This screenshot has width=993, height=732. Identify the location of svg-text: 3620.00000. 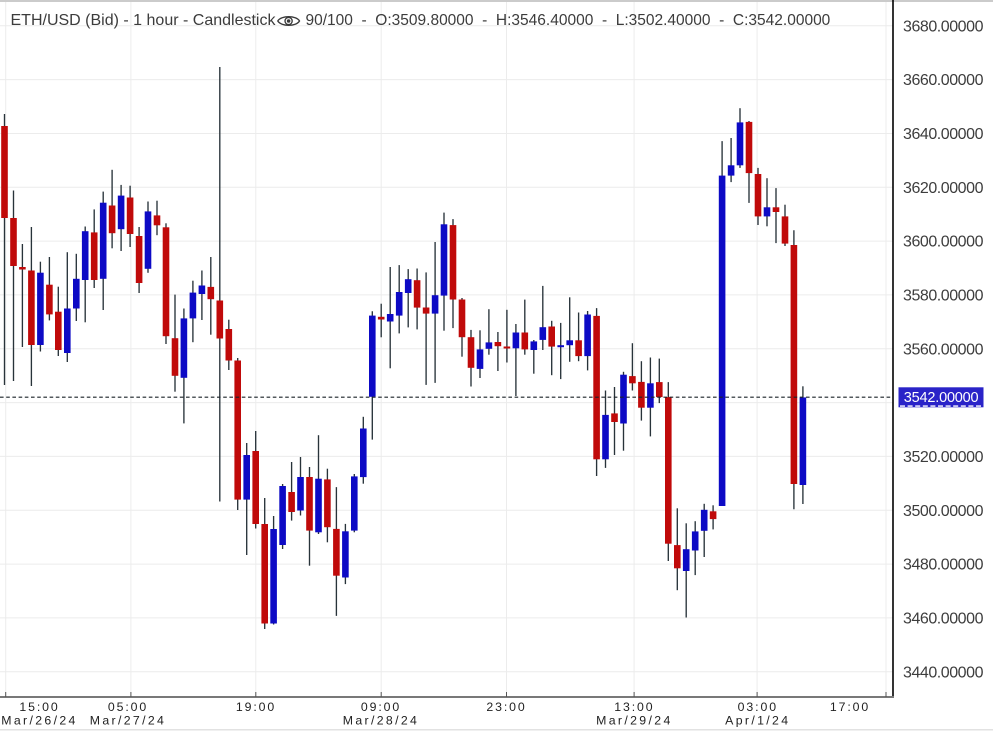
(943, 188).